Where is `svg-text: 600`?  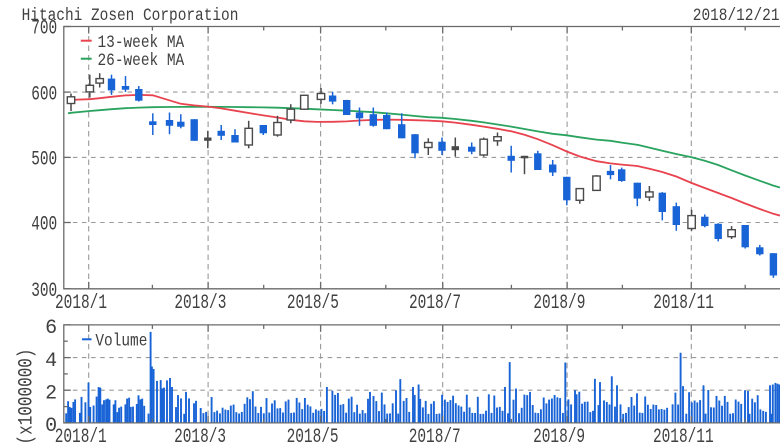 svg-text: 600 is located at coordinates (44, 94).